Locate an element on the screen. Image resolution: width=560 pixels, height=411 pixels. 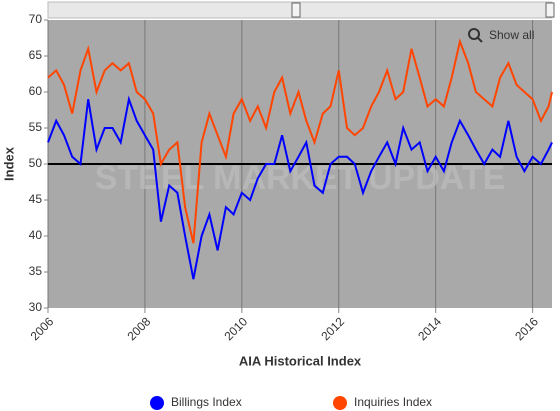
y-tick-label: 40 is located at coordinates (36, 235).